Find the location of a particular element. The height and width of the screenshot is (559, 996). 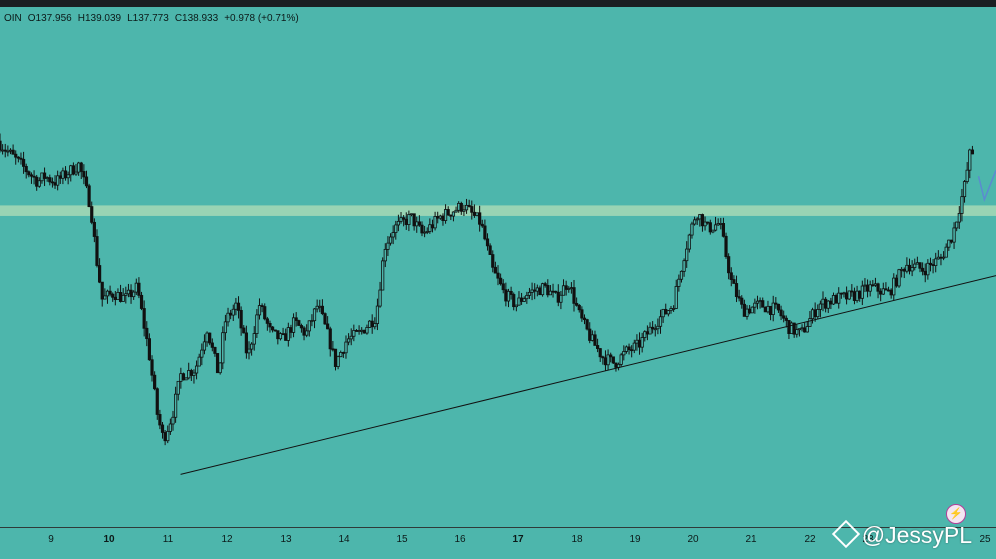

close-value: C138.933 is located at coordinates (196, 18).